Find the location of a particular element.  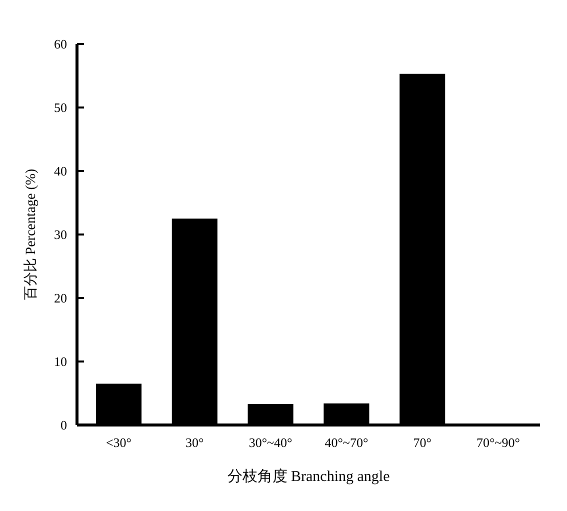

x-tick-label: 30°~40° is located at coordinates (270, 442).